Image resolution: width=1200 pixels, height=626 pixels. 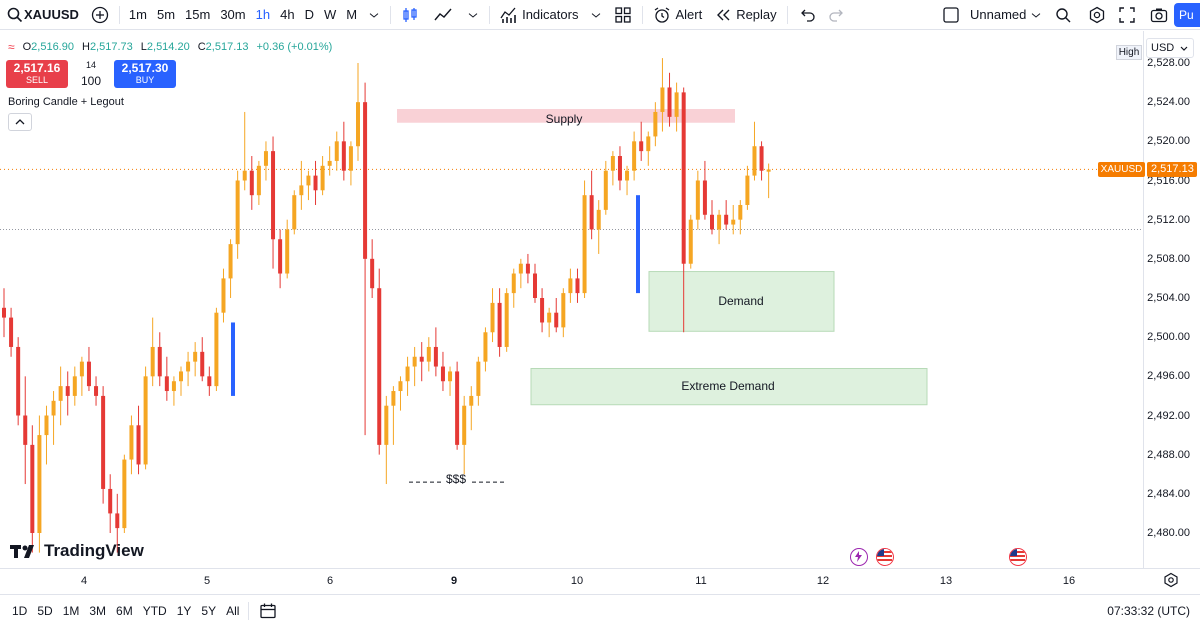 I want to click on redo-button, so click(x=837, y=15).